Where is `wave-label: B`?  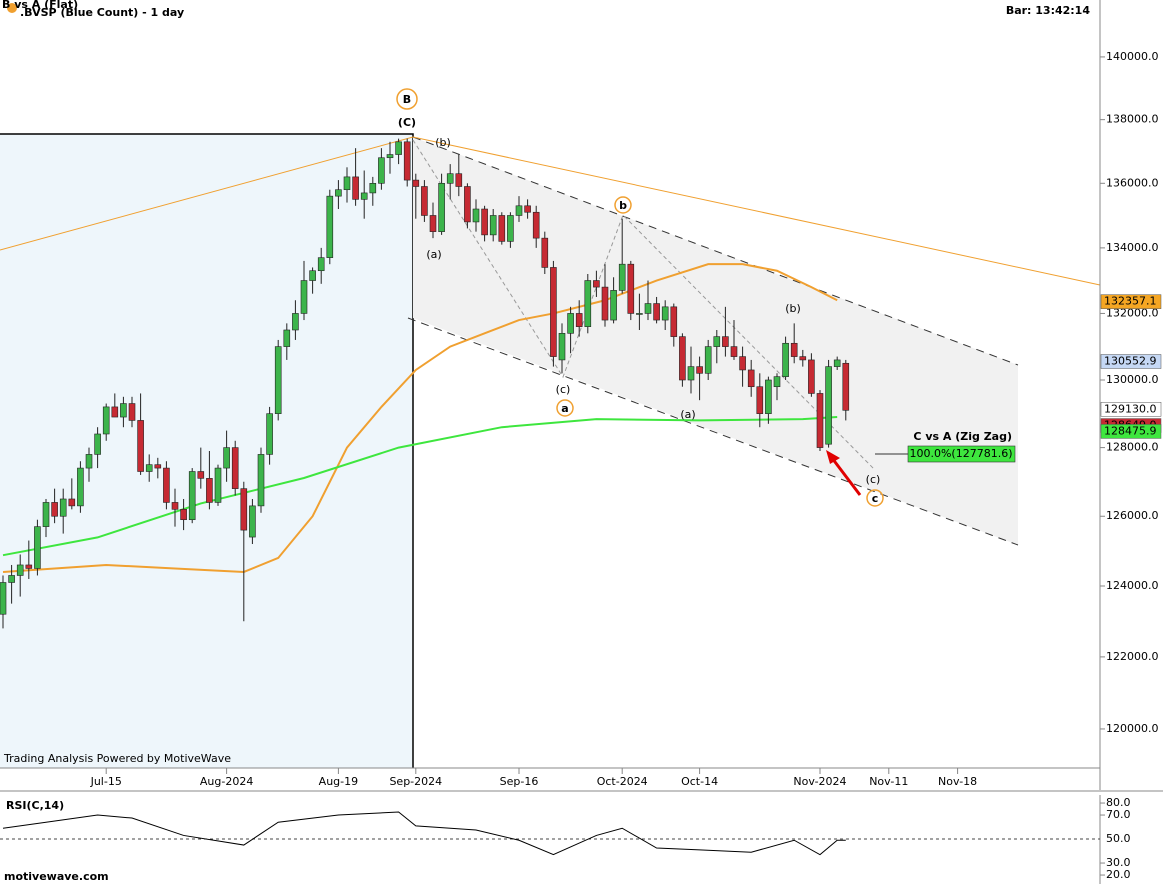
wave-label: B is located at coordinates (407, 99).